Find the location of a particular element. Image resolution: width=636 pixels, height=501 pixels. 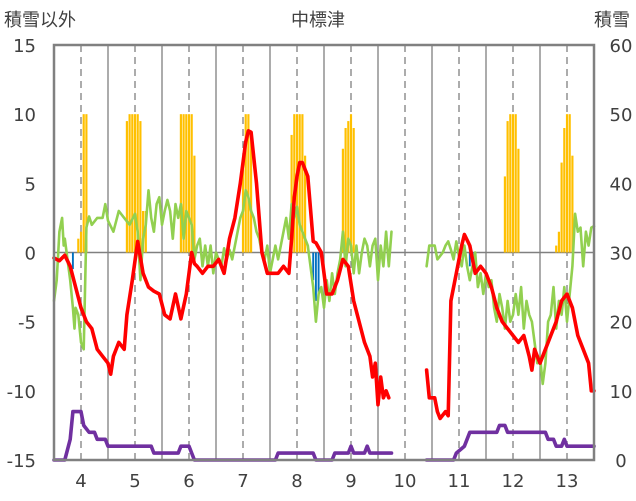

x-tick-label: 8 is located at coordinates (296, 481).